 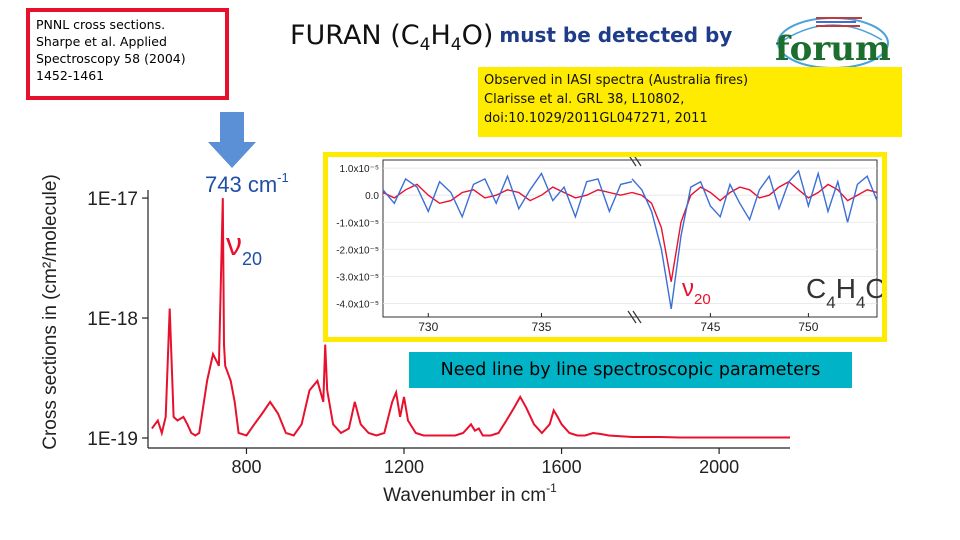 What do you see at coordinates (355, 35) in the screenshot?
I see `title-prefix: FURAN (C` at bounding box center [355, 35].